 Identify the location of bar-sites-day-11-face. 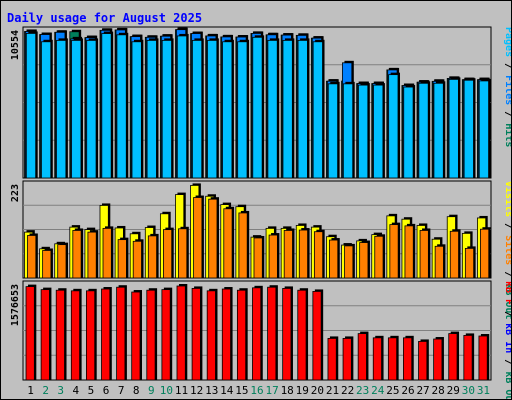
(183, 253).